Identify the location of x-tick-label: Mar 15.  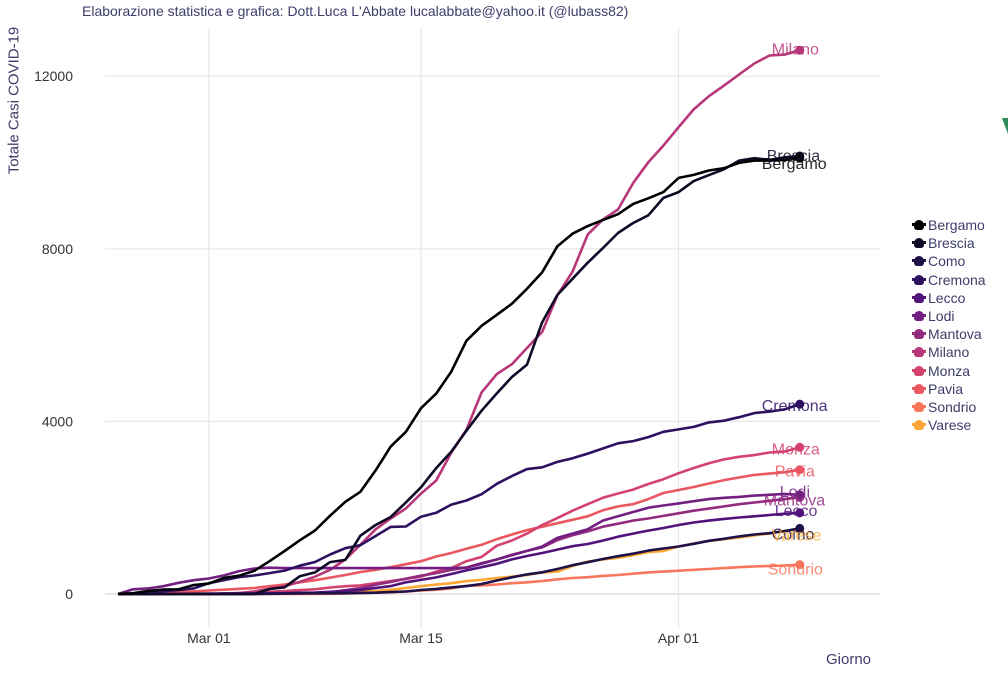
(421, 638).